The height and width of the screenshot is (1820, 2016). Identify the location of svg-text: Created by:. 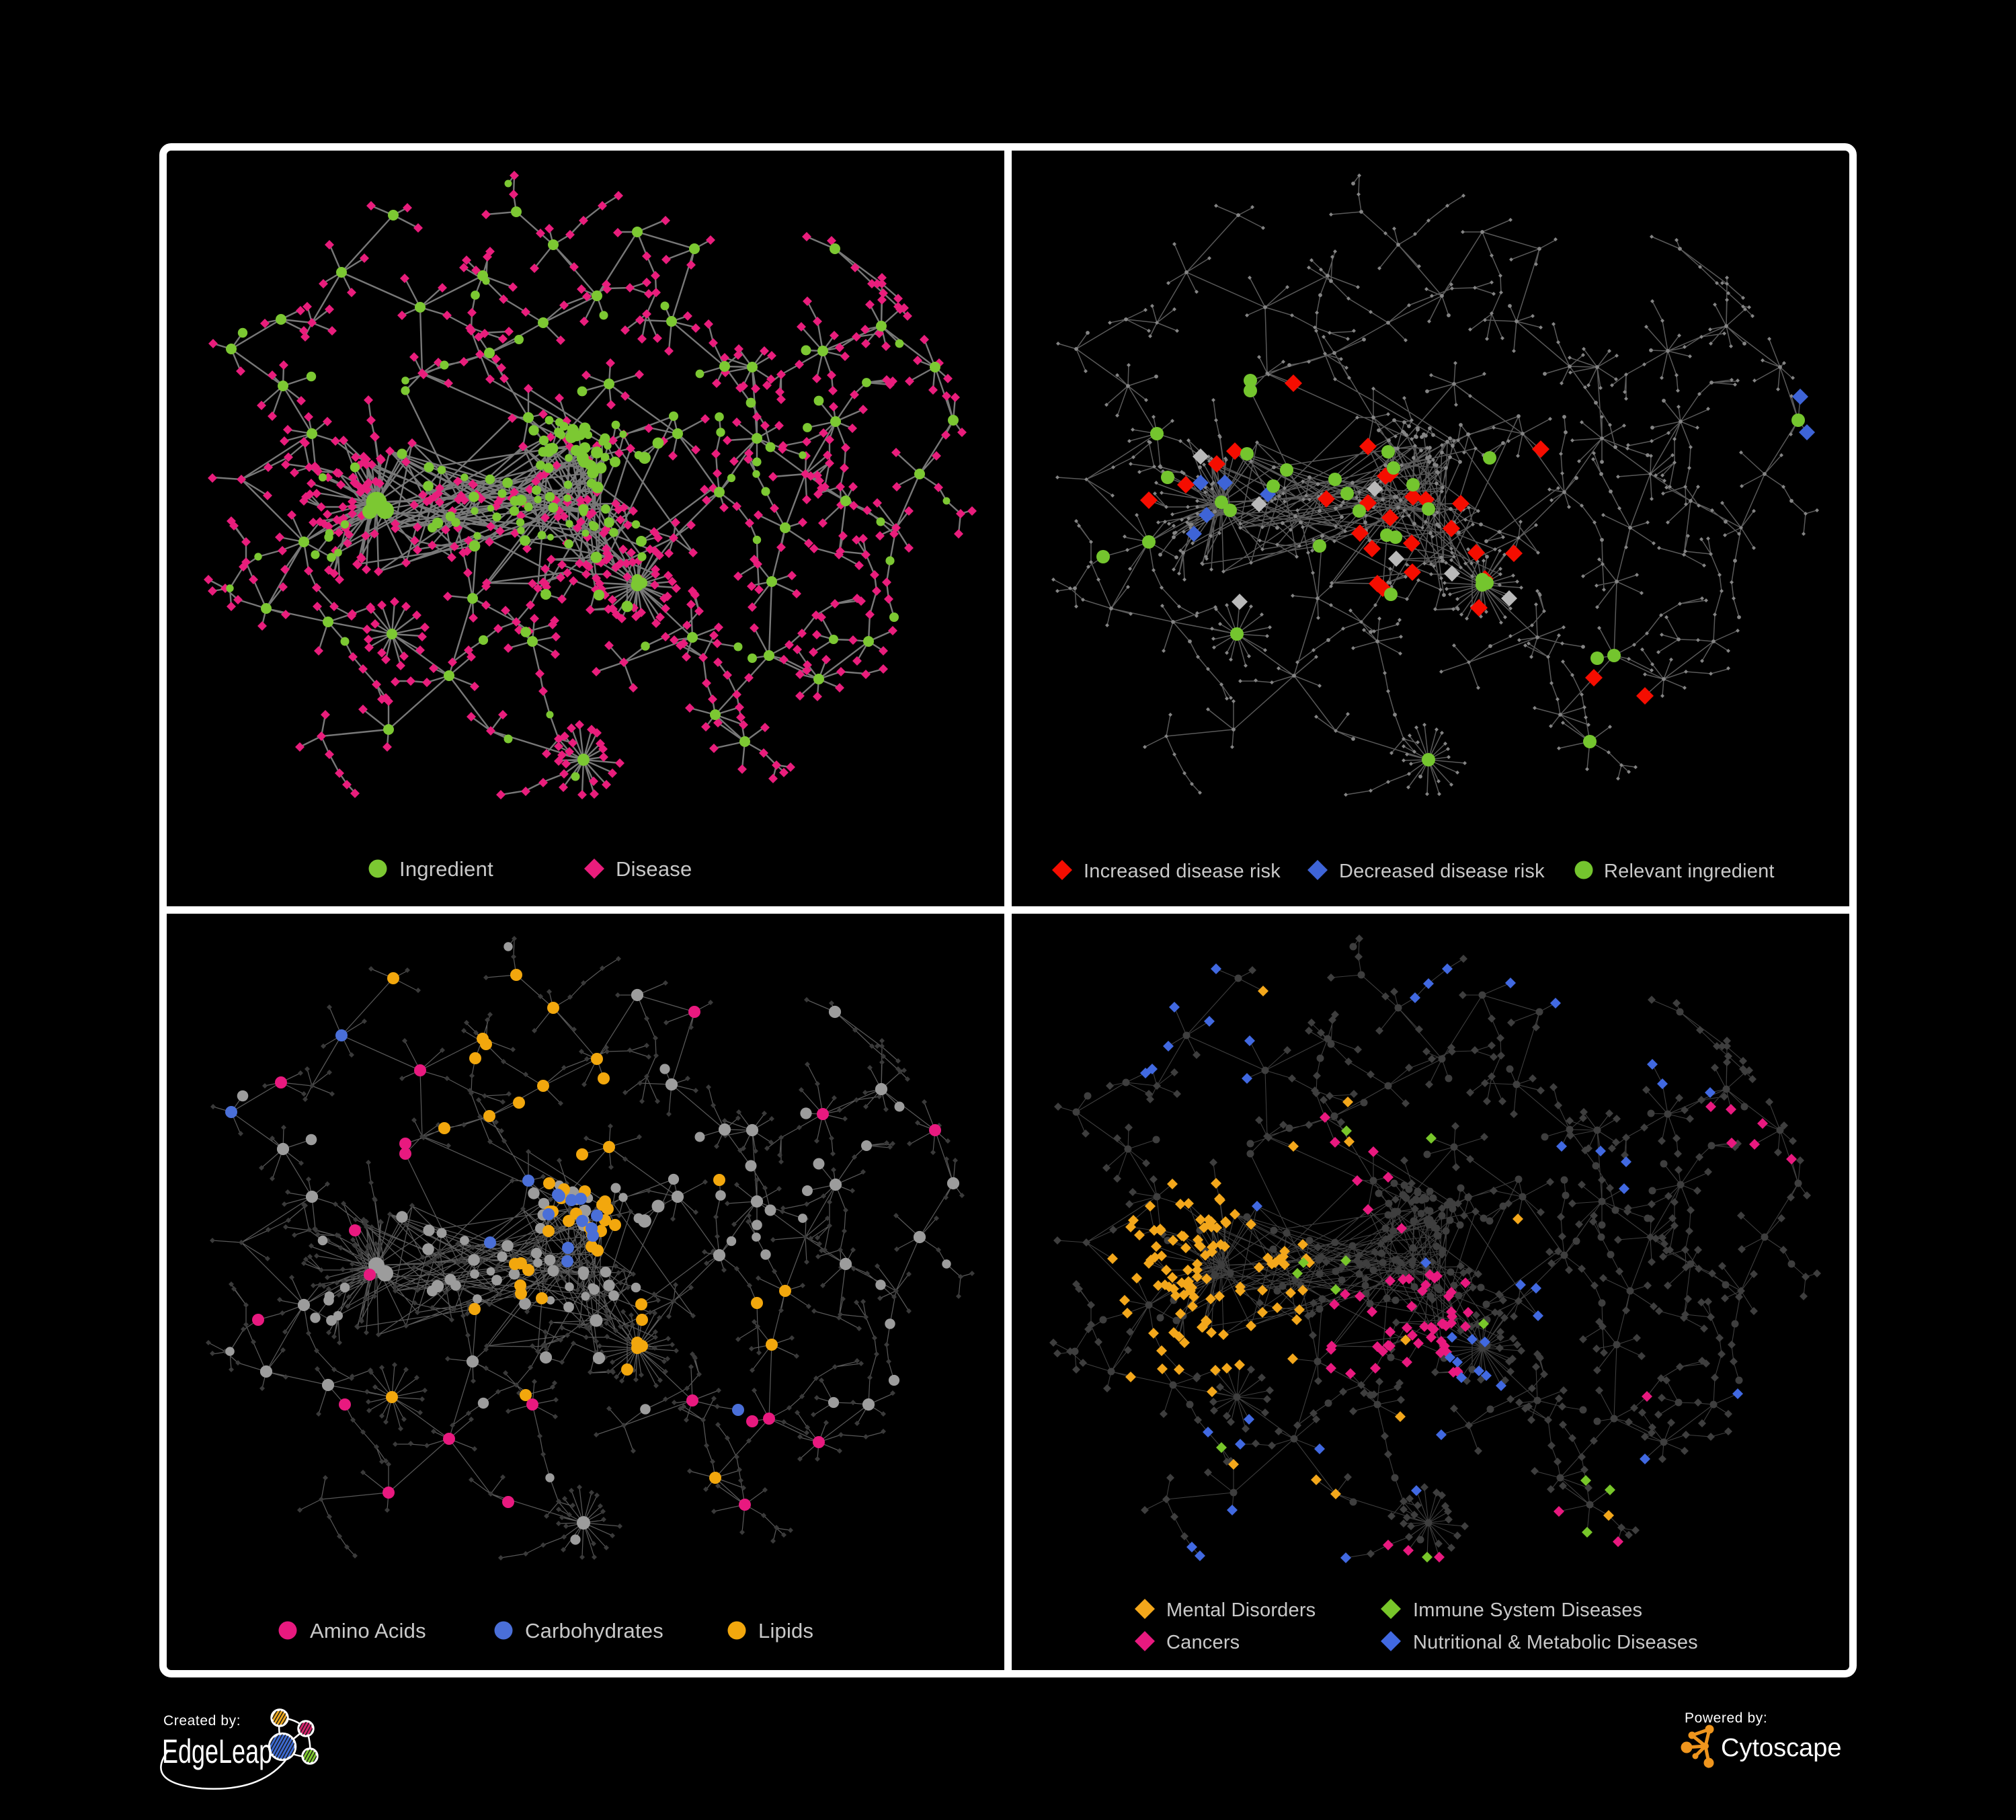
(202, 1721).